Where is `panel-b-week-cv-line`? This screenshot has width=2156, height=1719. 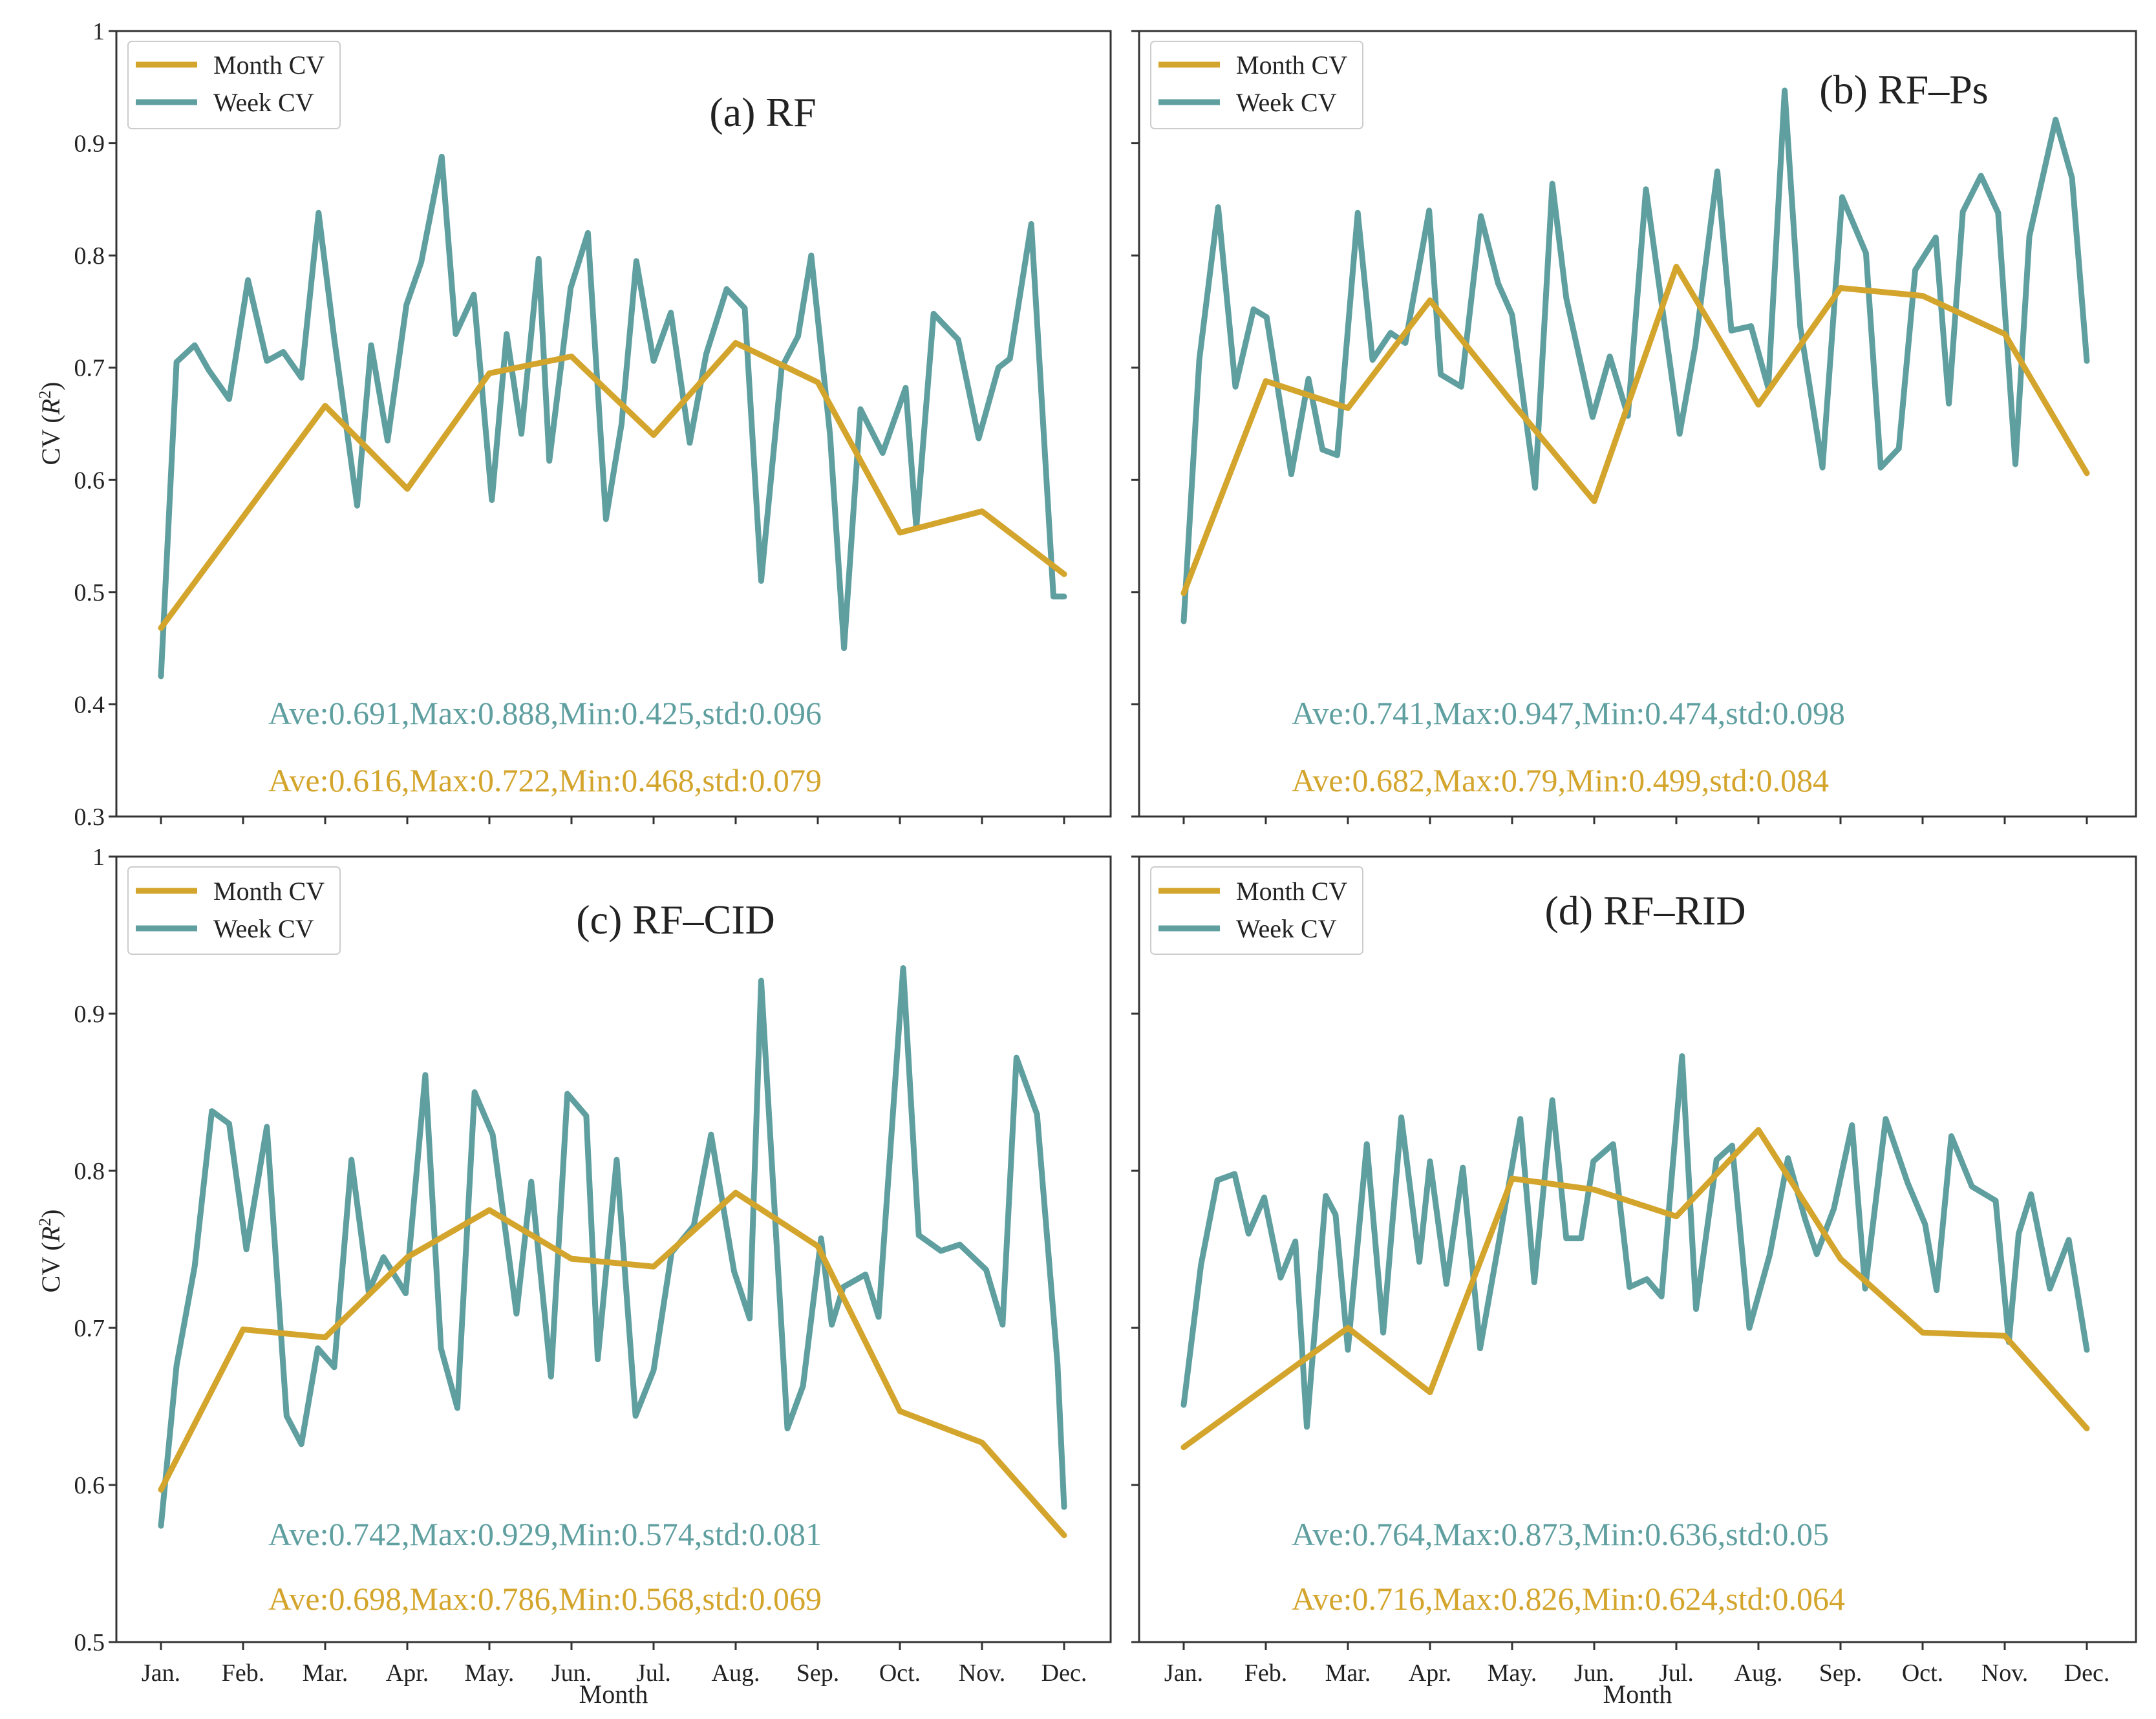 panel-b-week-cv-line is located at coordinates (1635, 356).